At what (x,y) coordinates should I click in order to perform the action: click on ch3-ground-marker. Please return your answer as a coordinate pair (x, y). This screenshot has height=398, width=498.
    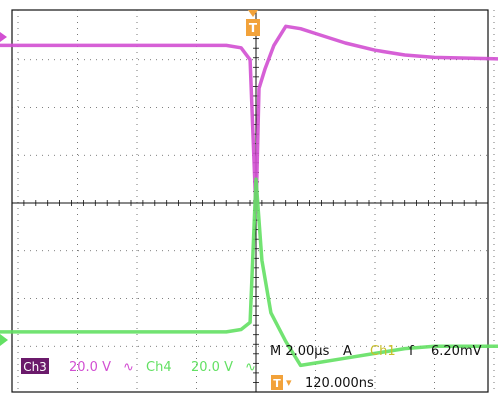
    Looking at the image, I should click on (3, 37).